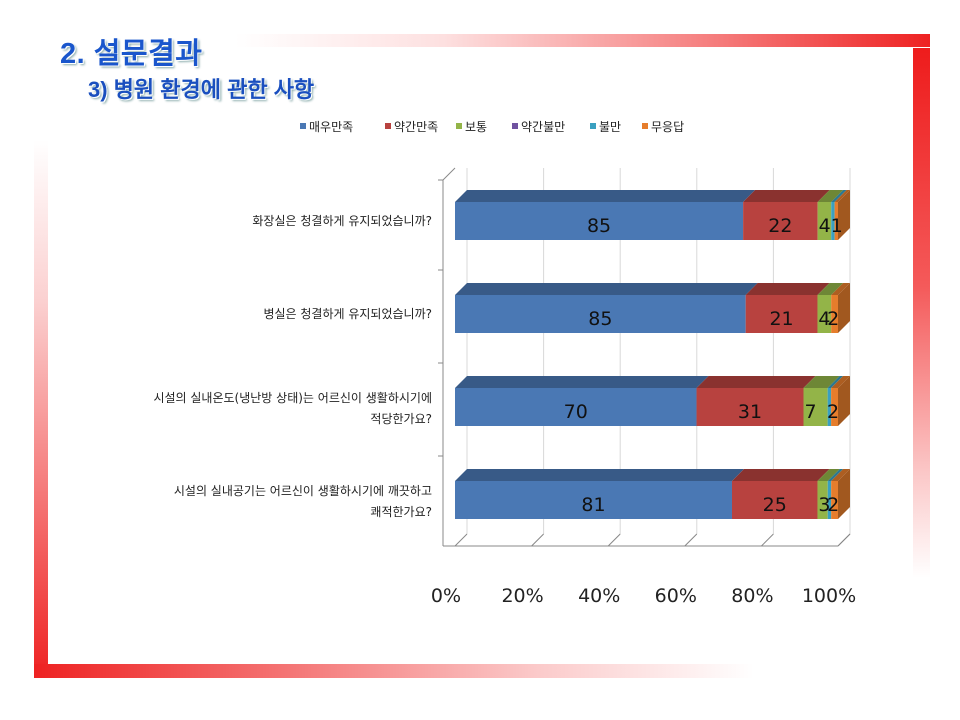 This screenshot has height=720, width=960. I want to click on frame-top-bar, so click(582, 40).